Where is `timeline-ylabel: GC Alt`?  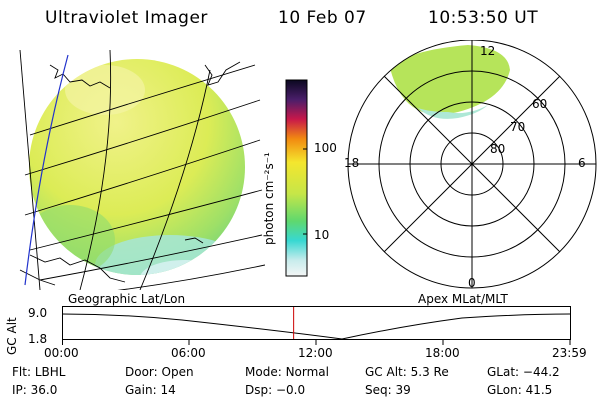 timeline-ylabel: GC Alt is located at coordinates (12, 336).